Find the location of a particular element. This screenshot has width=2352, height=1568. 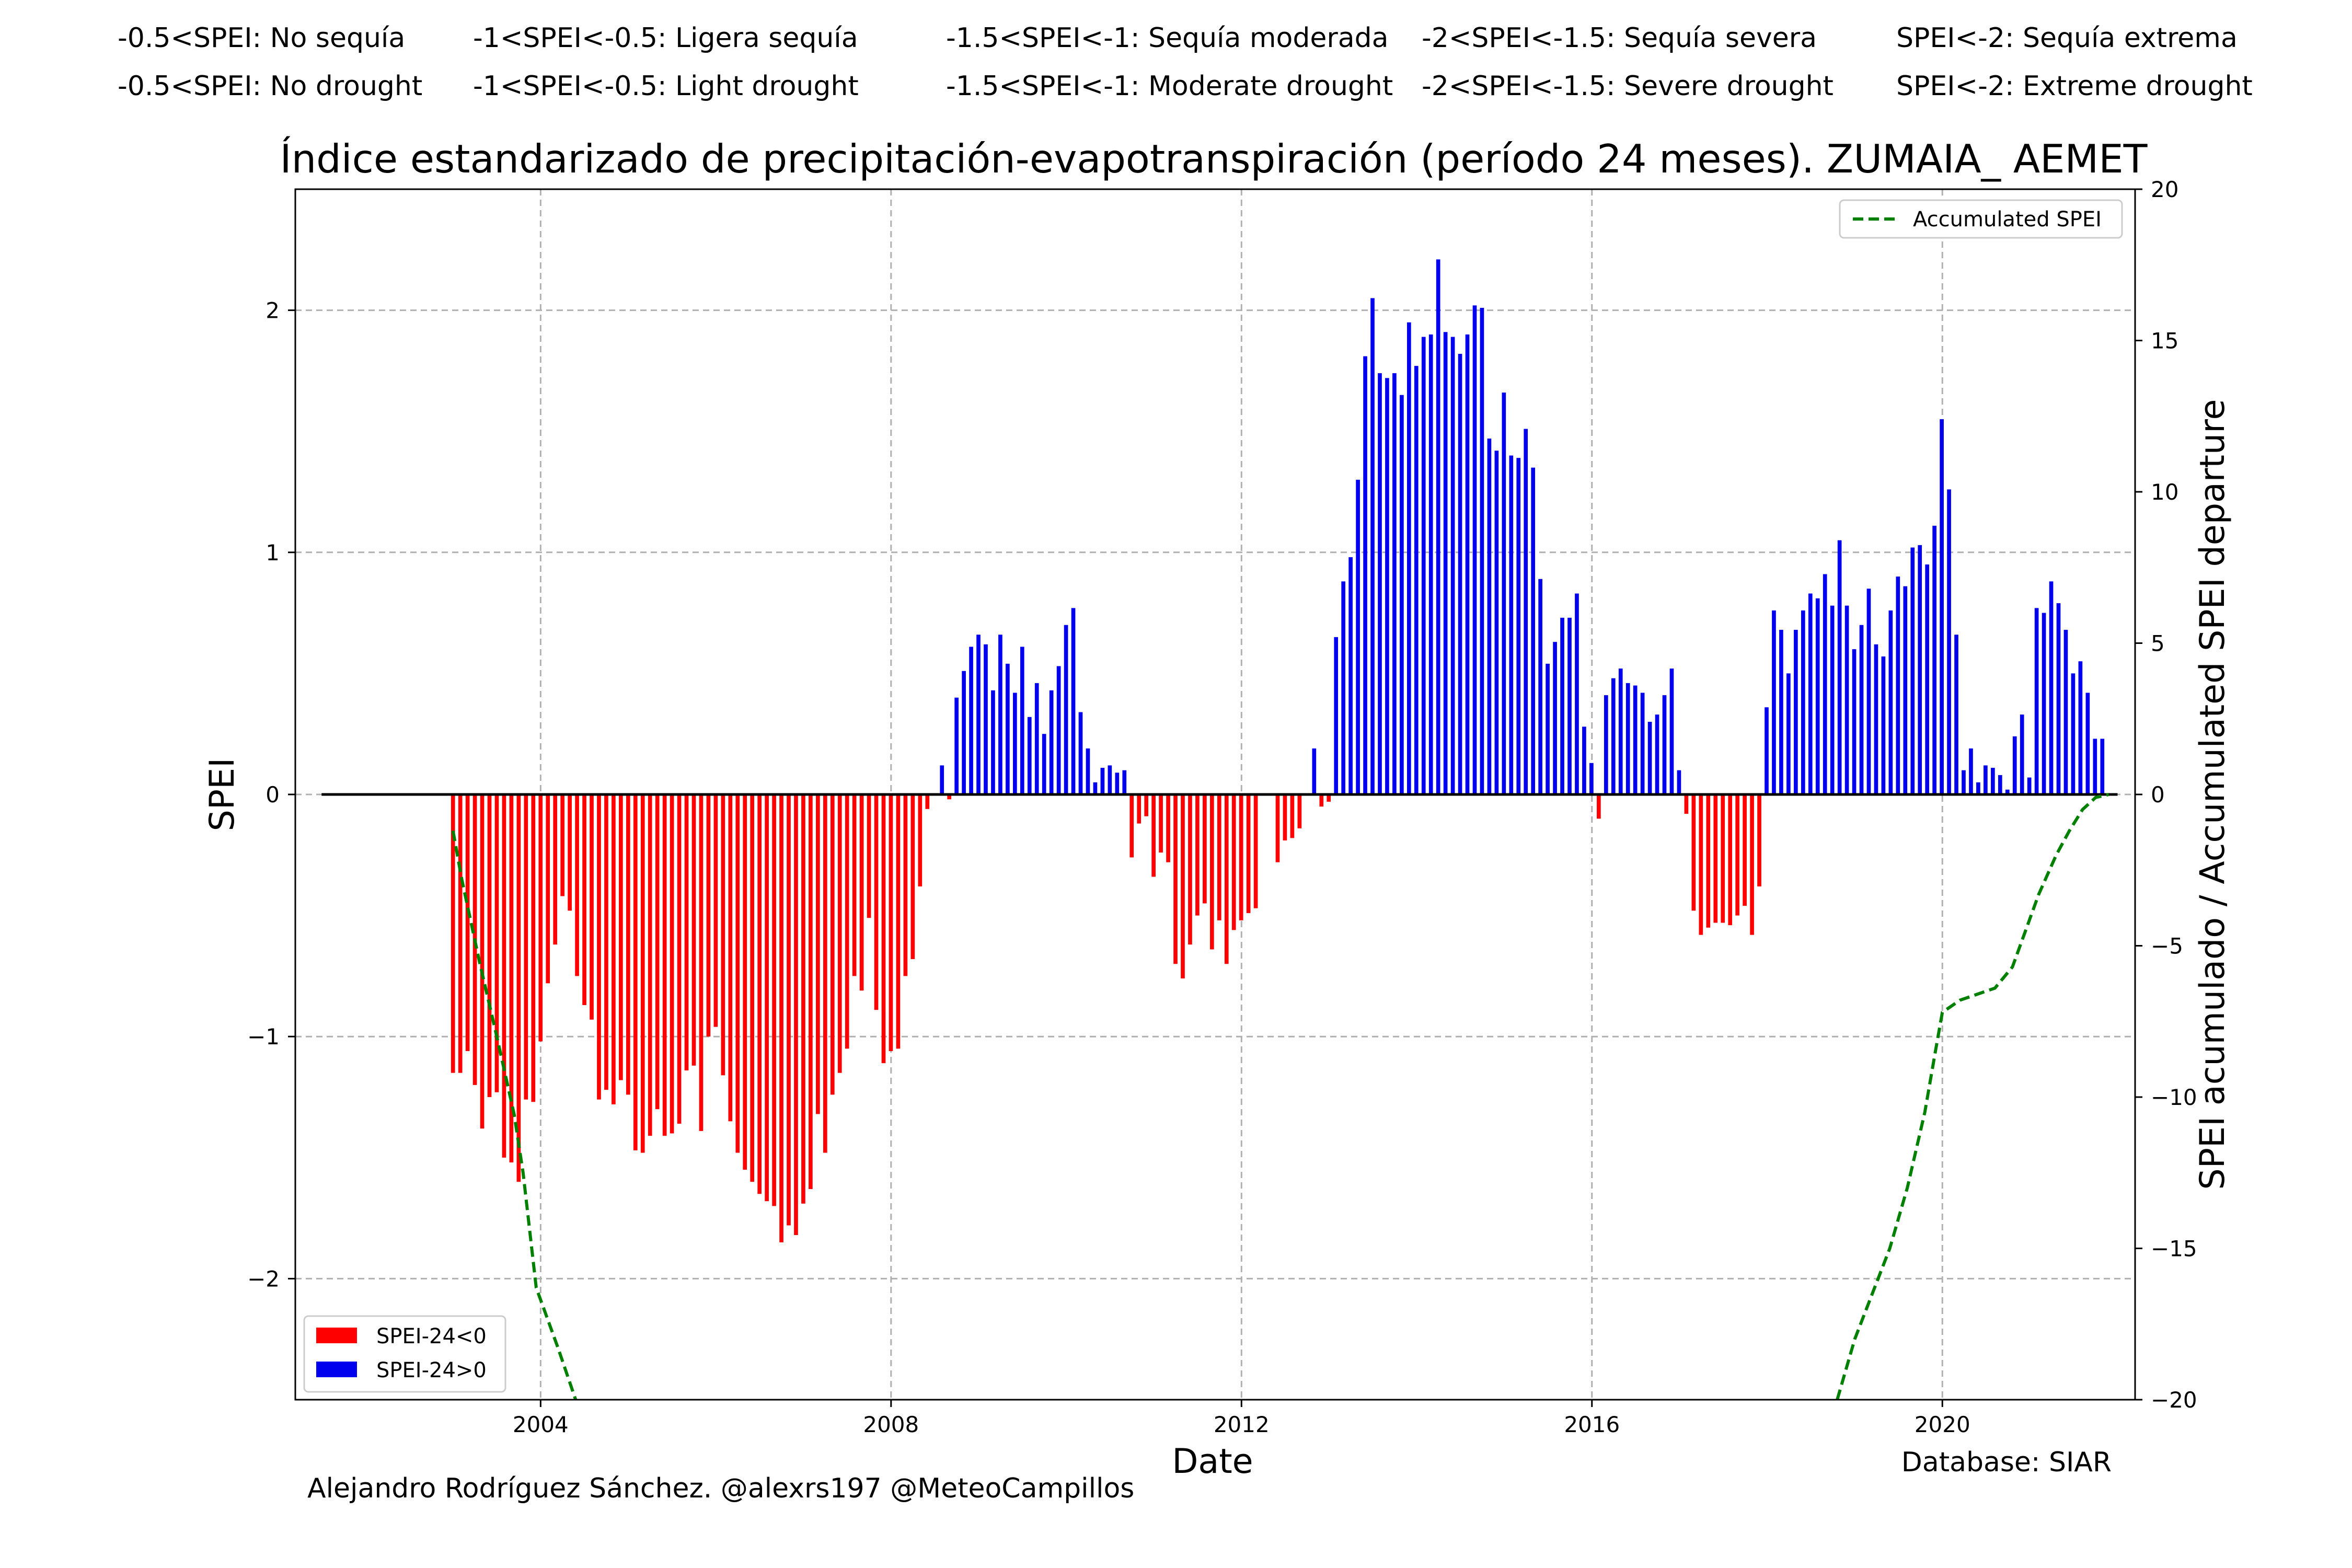

x-axis: 2004 2008 2012 2016 2020 is located at coordinates (1241, 1418).